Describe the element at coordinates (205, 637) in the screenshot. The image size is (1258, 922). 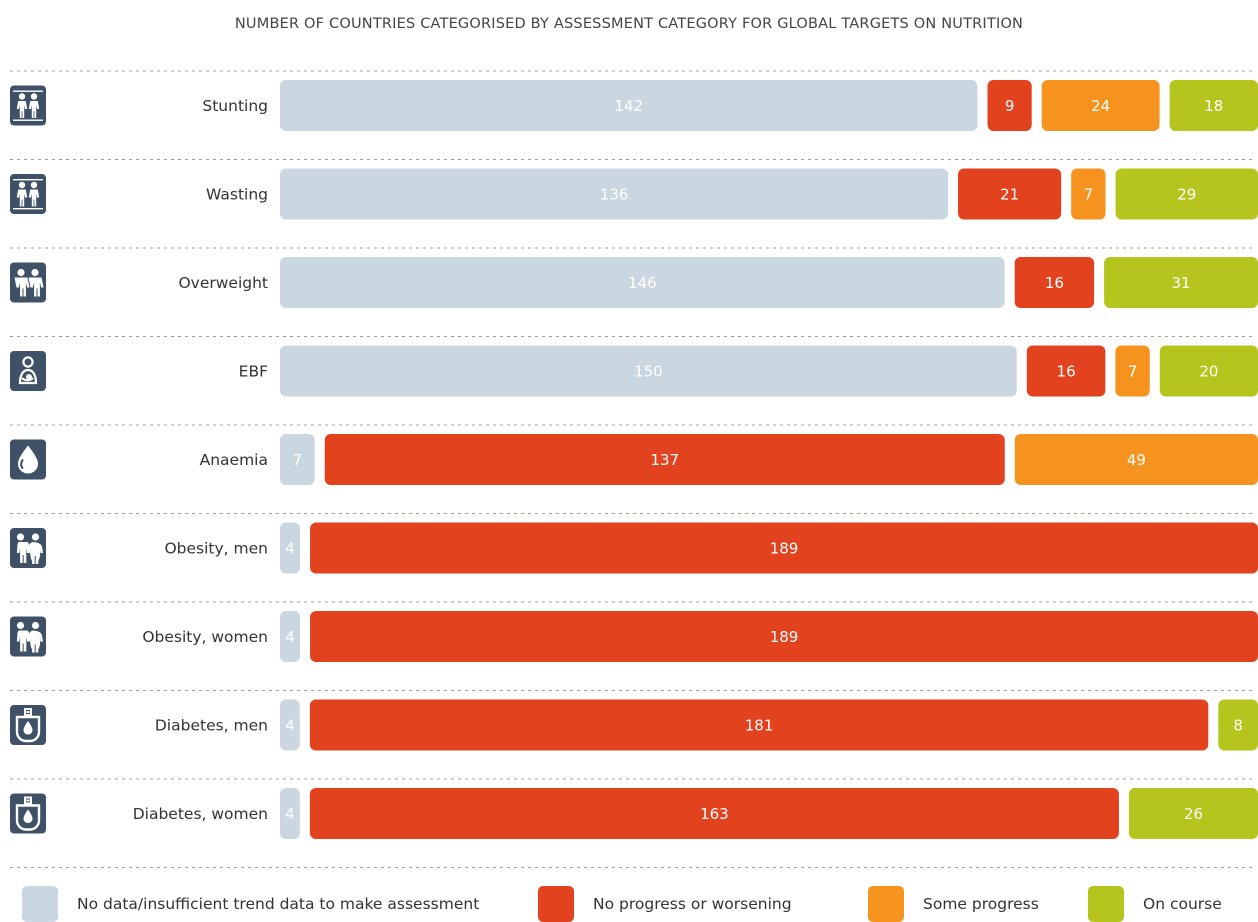
I see `category-label-obesity-women: Obesity, women` at that location.